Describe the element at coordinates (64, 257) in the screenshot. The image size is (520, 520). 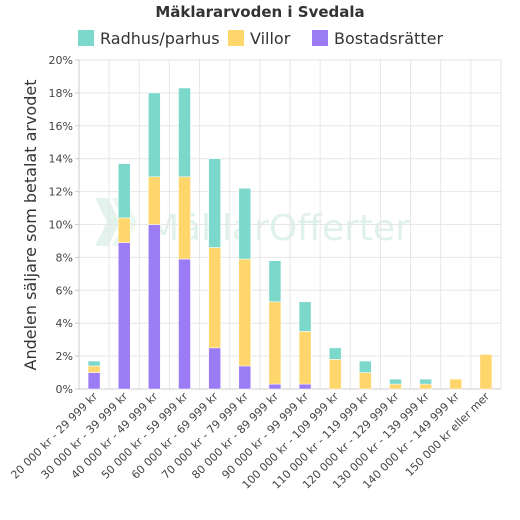
I see `y-tick-label: 8%` at that location.